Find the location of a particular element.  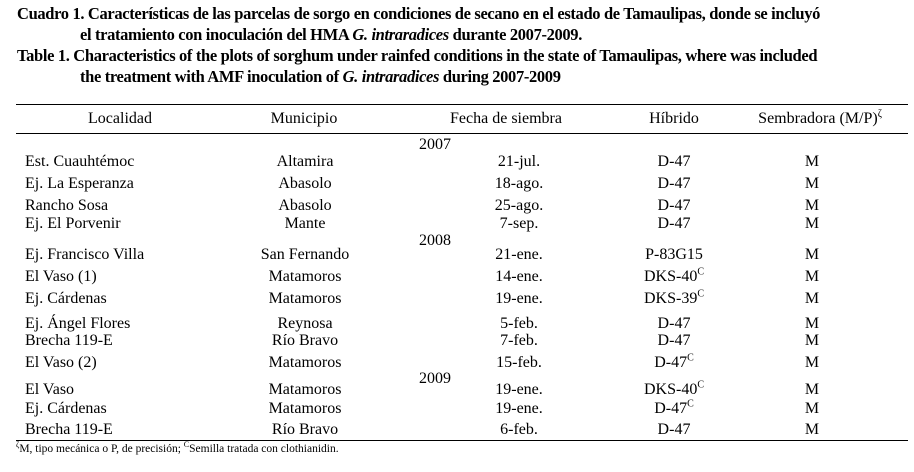

cell-fecha-text: 14-ene. is located at coordinates (519, 276).